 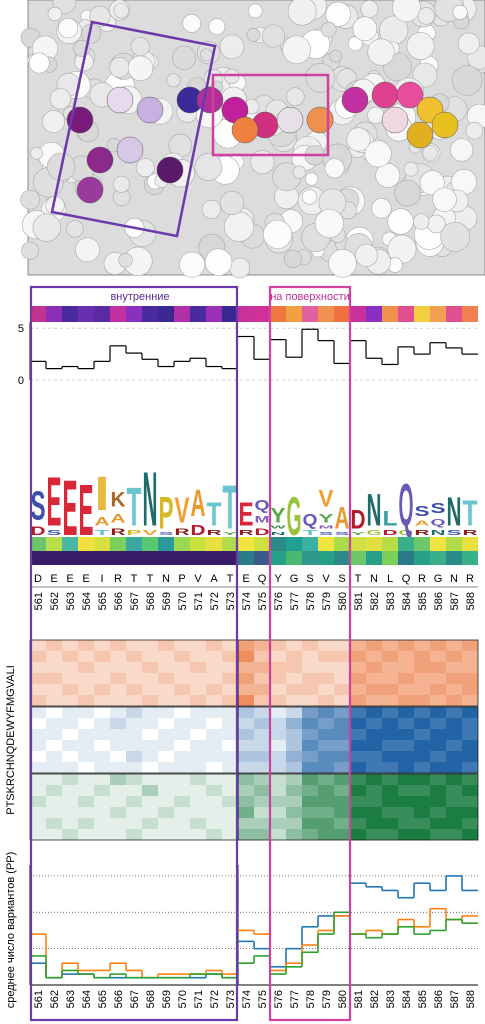 What do you see at coordinates (70, 508) in the screenshot?
I see `logo-letter: E` at bounding box center [70, 508].